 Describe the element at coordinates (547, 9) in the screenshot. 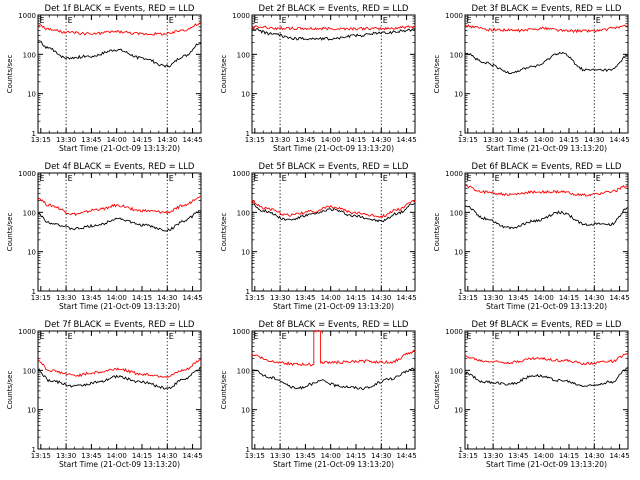

I see `panel-title: Det 3f BLACK = Events, RED = LLD` at that location.